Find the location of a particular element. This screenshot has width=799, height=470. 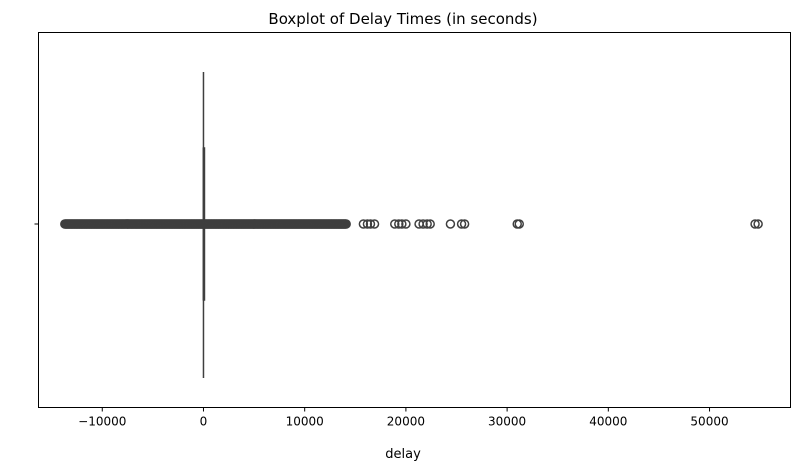

x-tick-label: 20000 is located at coordinates (406, 422).